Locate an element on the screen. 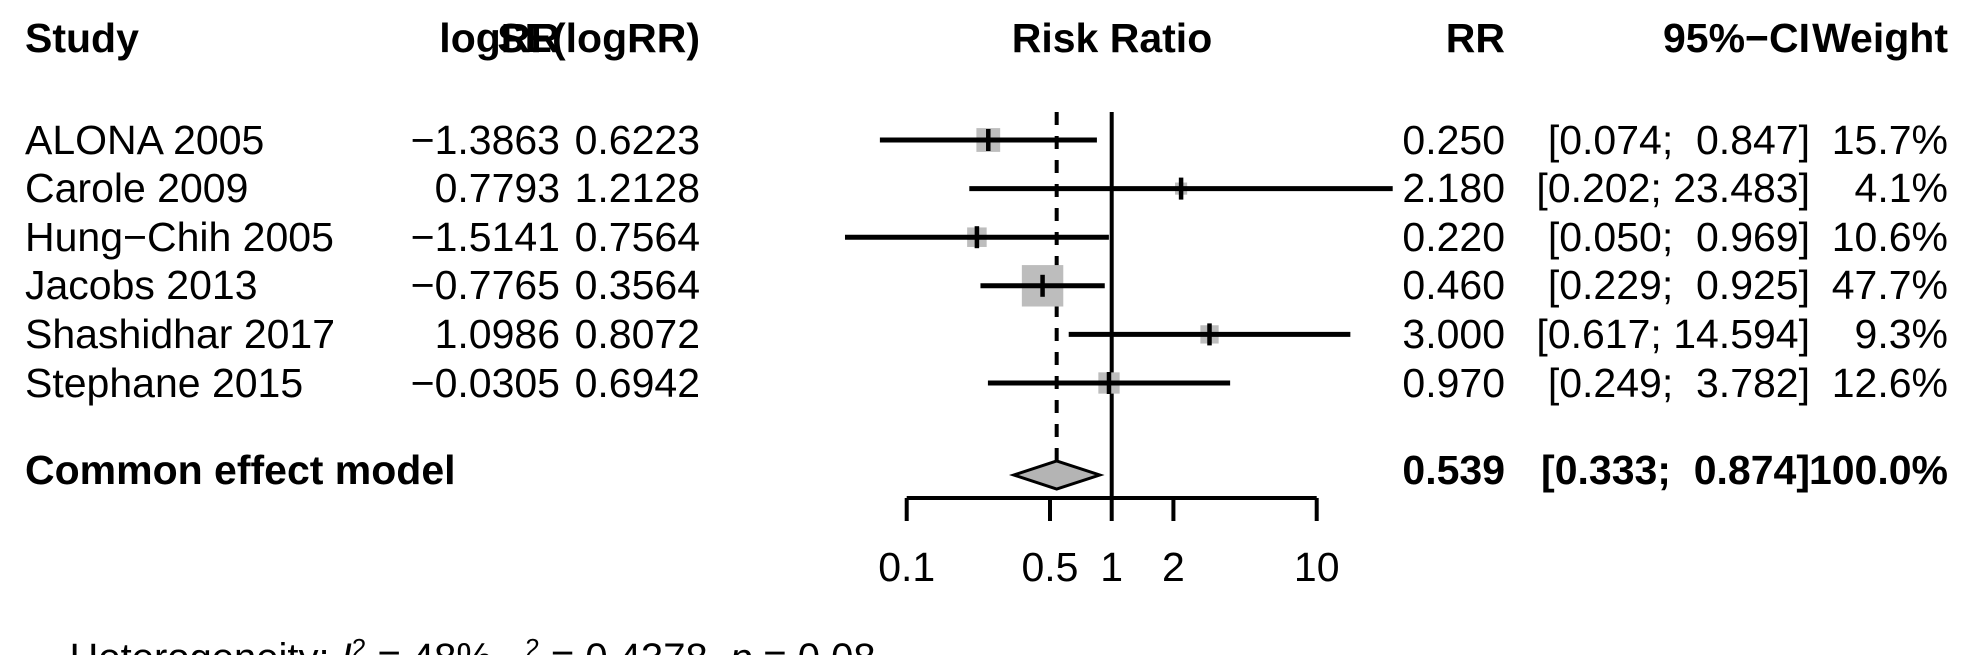 The height and width of the screenshot is (655, 1968). logrr-value: 1.0986 is located at coordinates (497, 334).